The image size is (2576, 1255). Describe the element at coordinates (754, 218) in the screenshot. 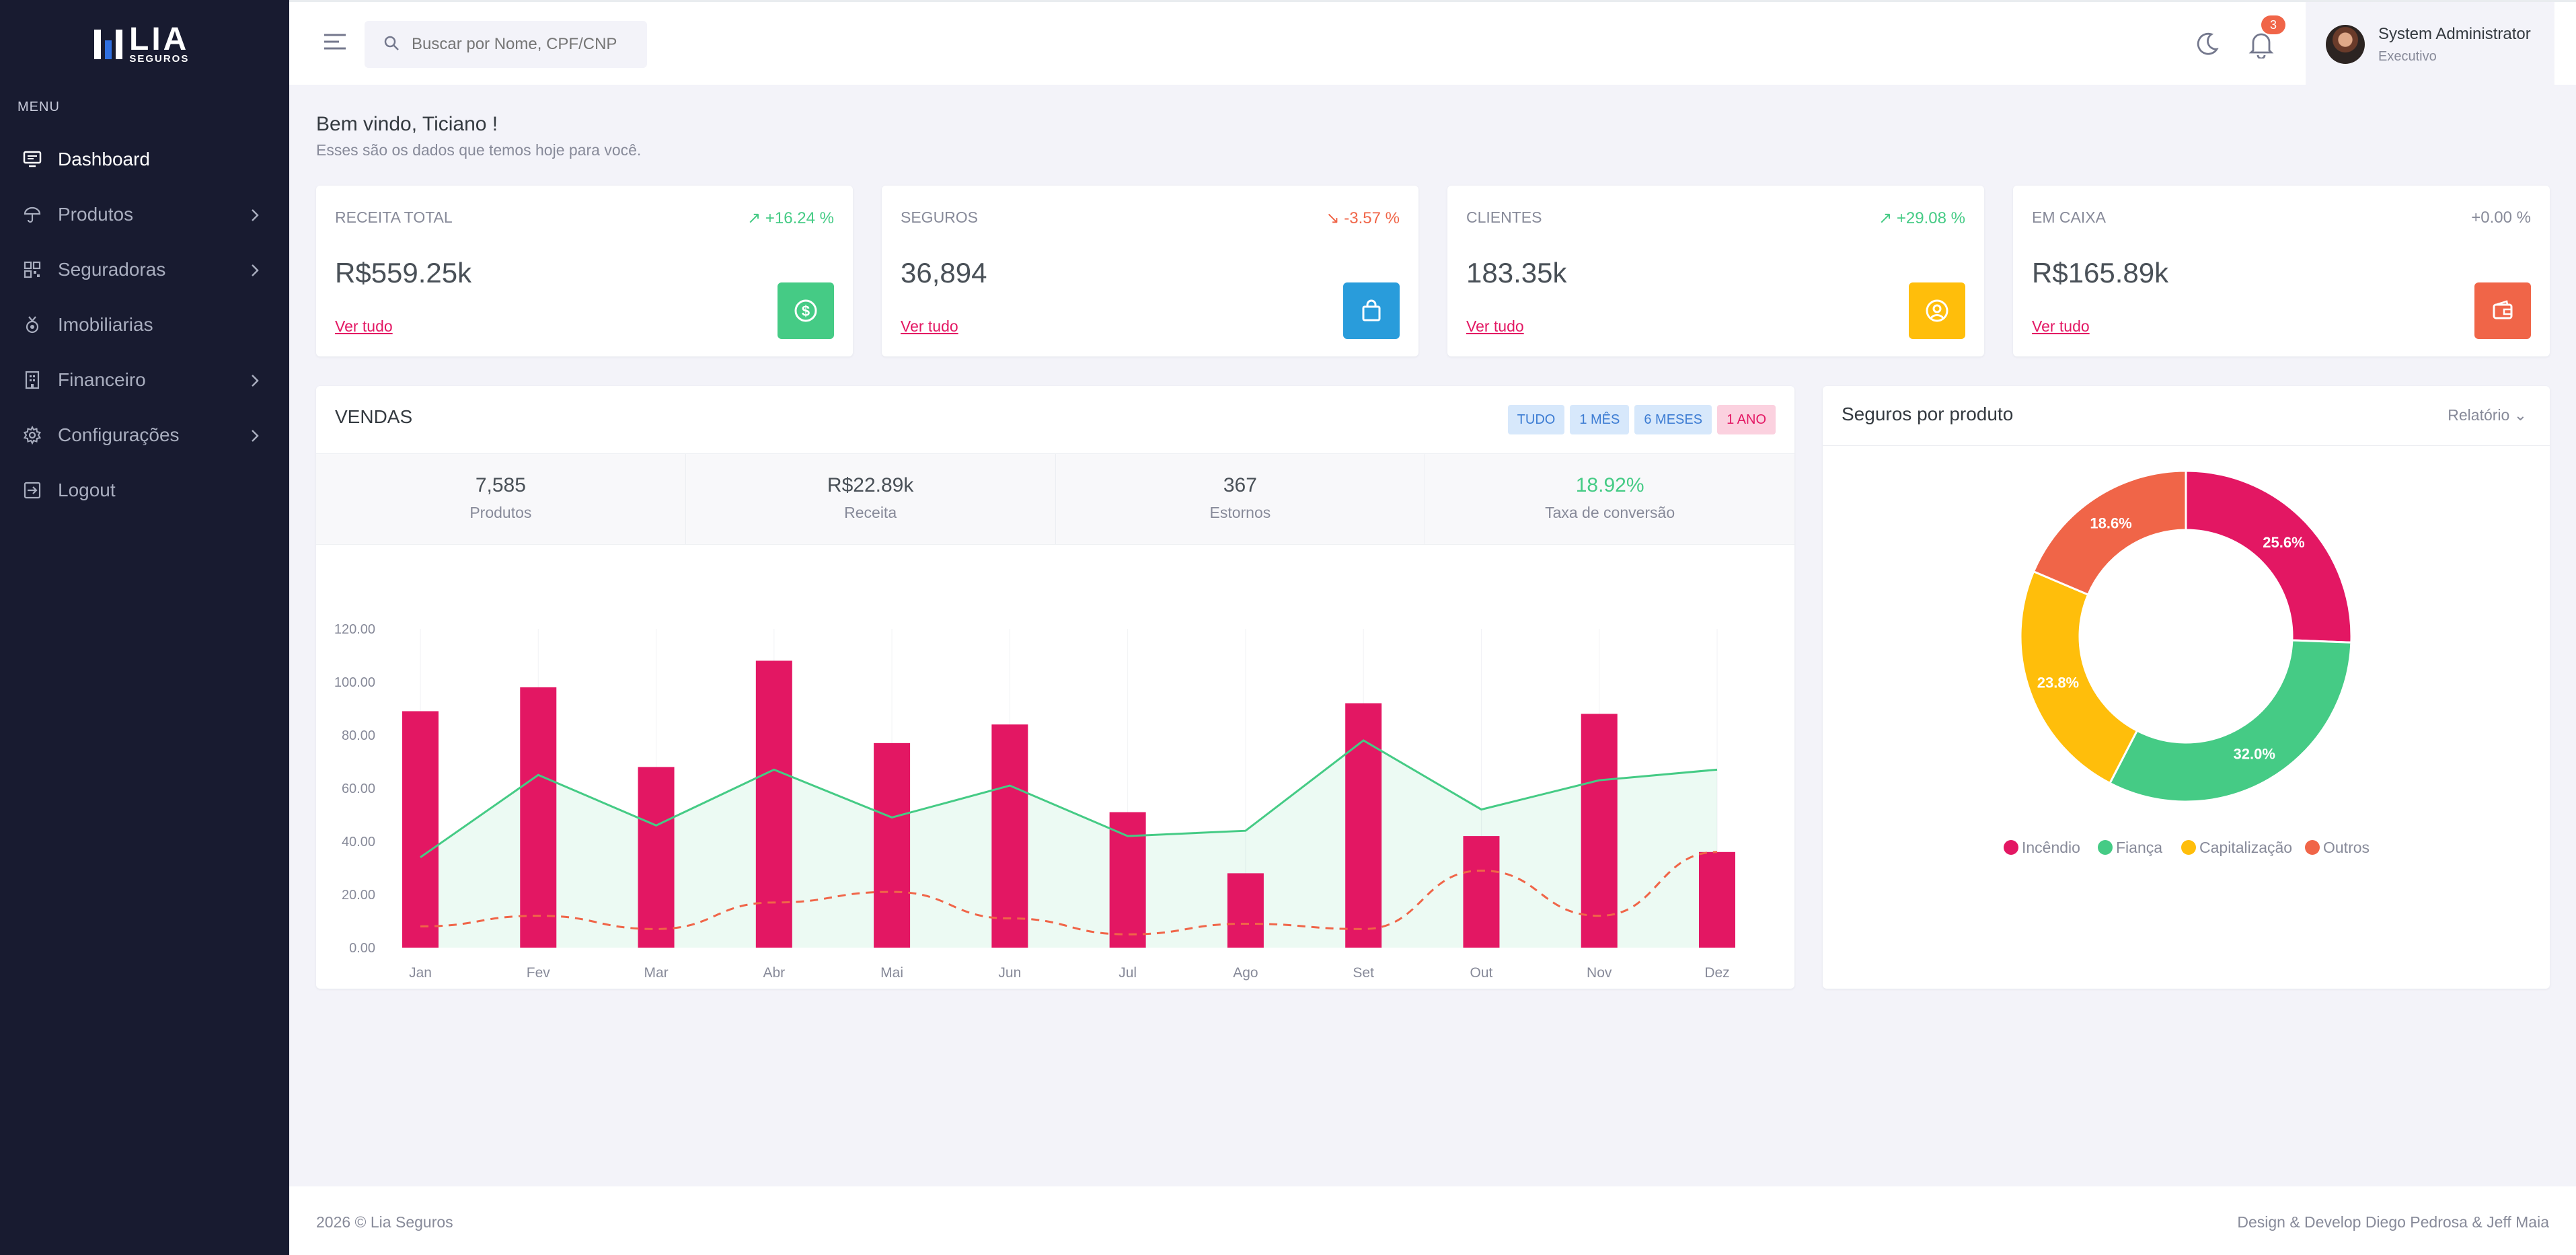

I see `arrow-up-right-icon: ↗` at that location.